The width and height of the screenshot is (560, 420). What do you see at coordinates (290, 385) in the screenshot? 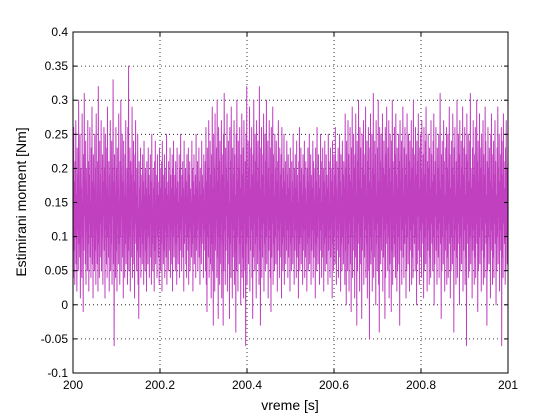
I see `x-tick-labels: 200 200.2 200.4 200.6 200.8 201` at bounding box center [290, 385].